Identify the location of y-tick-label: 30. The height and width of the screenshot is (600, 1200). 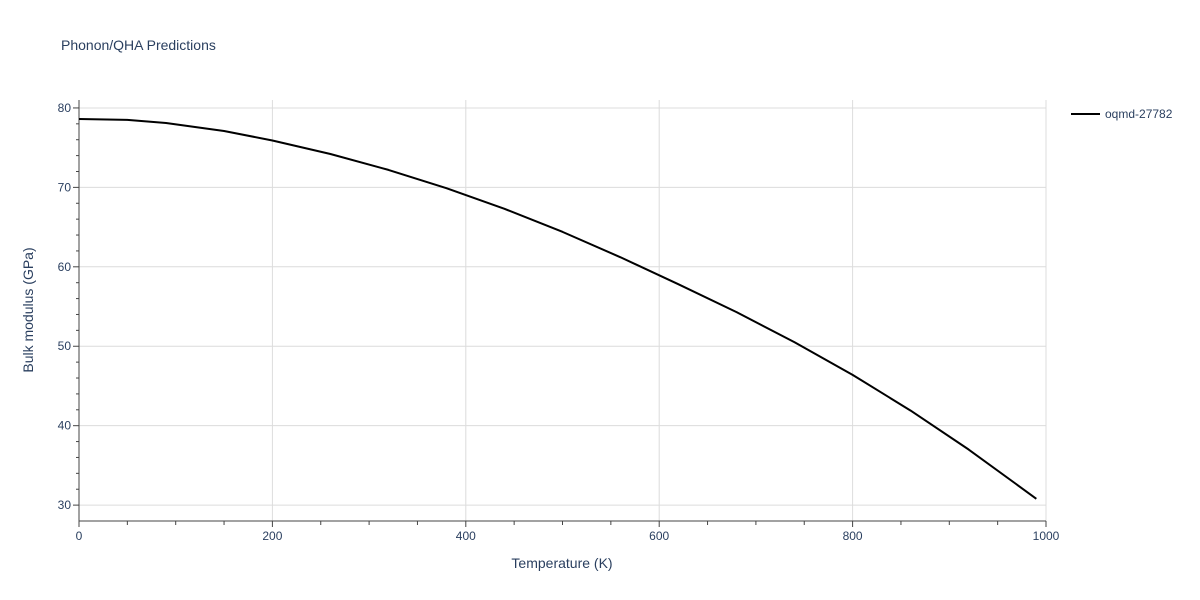
(65, 505).